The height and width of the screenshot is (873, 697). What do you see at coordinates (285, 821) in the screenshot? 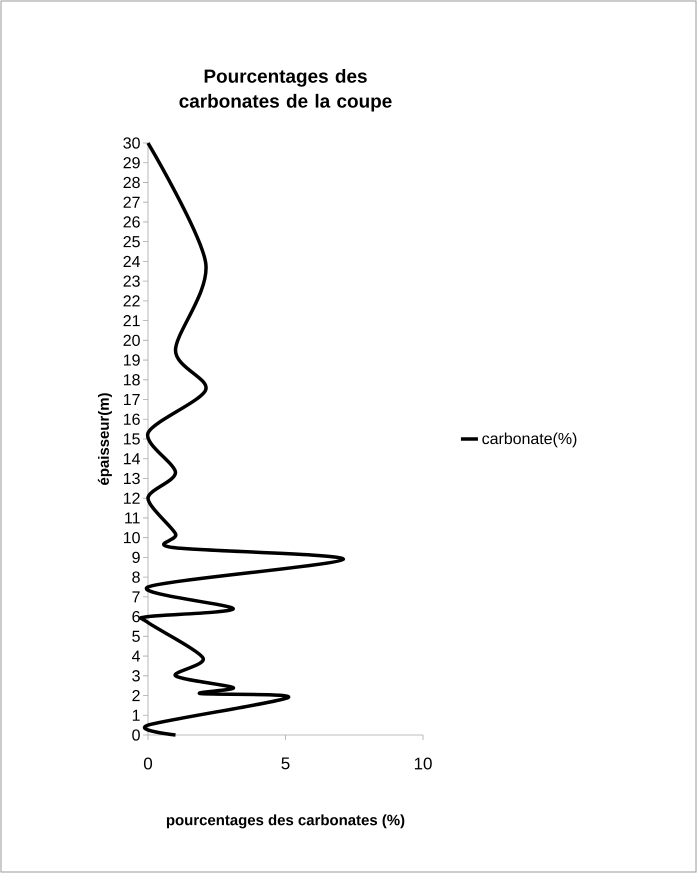
I see `x-axis-title: pourcentages des carbonates (%)` at bounding box center [285, 821].